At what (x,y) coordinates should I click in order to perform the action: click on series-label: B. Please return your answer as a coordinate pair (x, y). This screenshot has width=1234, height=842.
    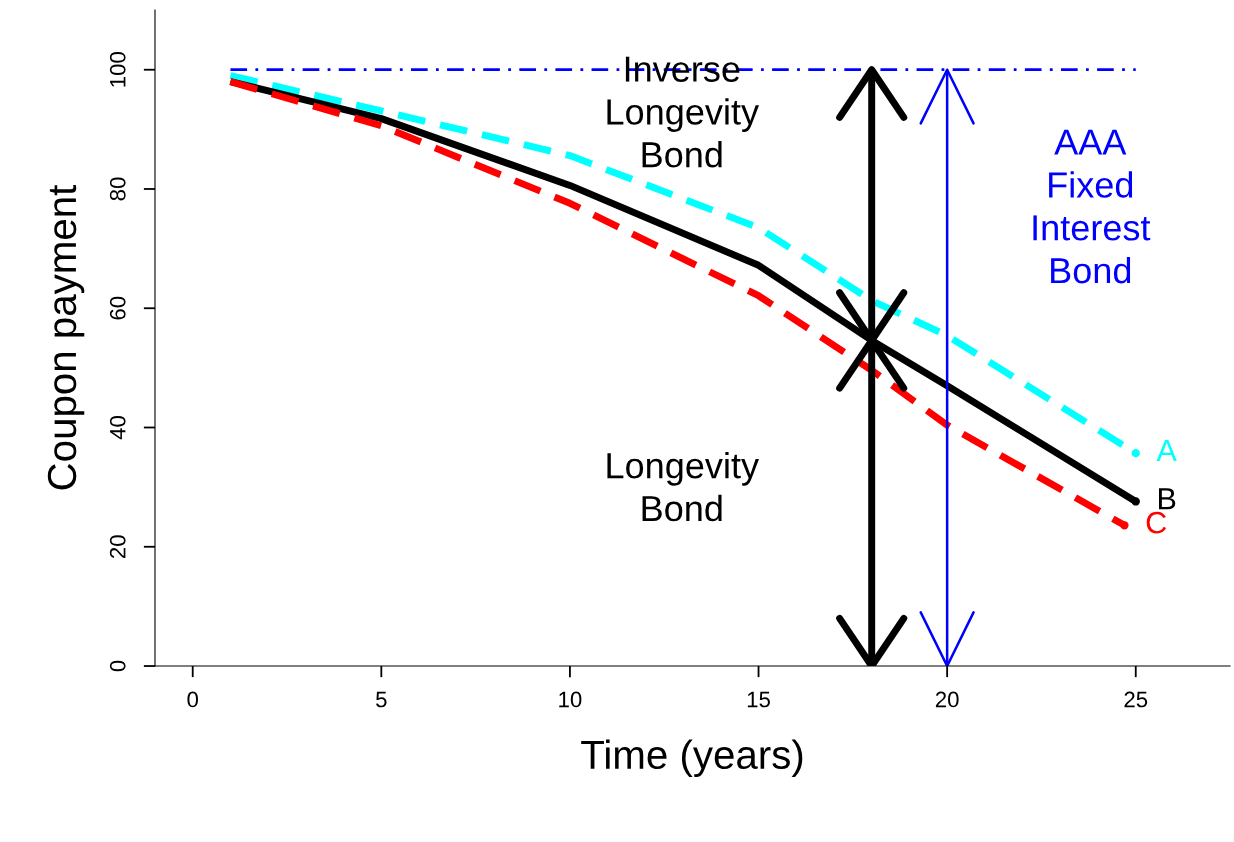
    Looking at the image, I should click on (1167, 499).